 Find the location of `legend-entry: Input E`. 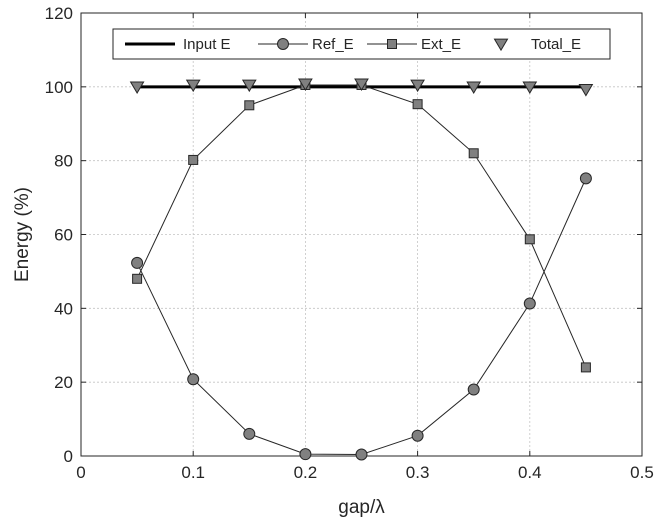

legend-entry: Input E is located at coordinates (178, 44).